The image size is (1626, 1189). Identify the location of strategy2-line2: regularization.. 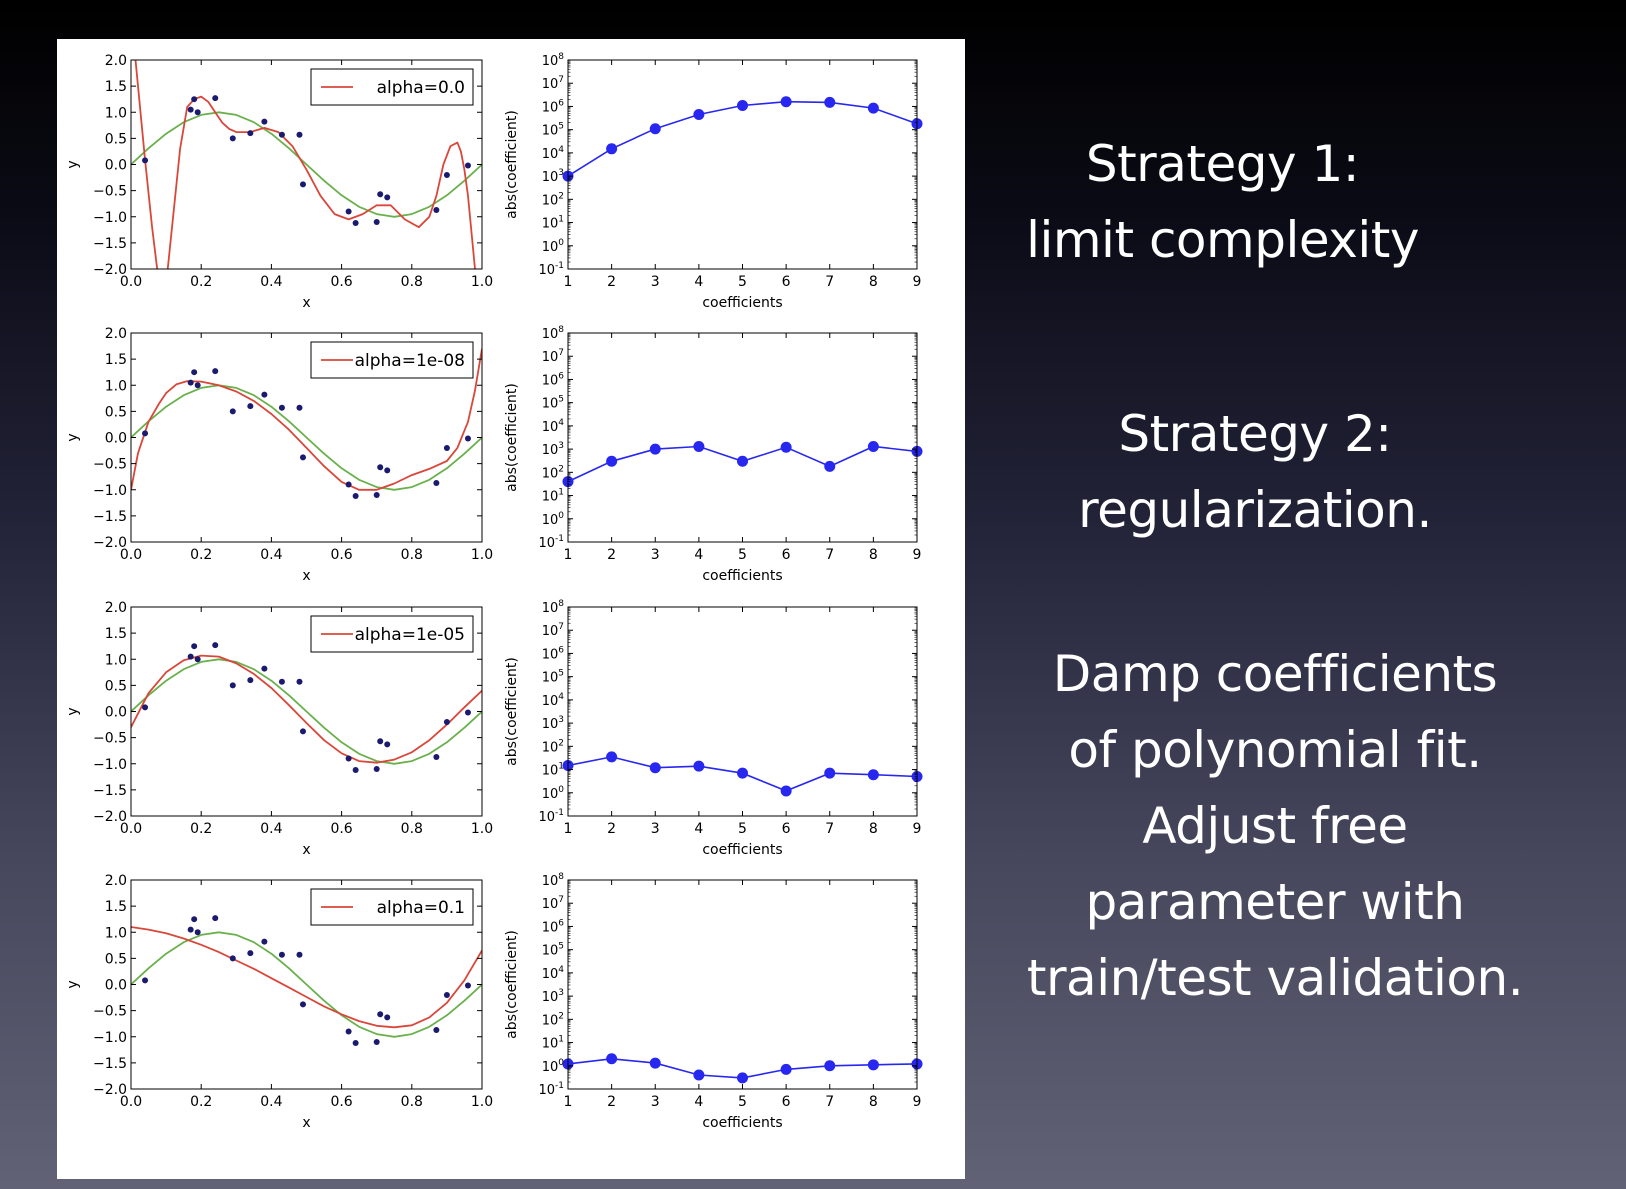
(1255, 510).